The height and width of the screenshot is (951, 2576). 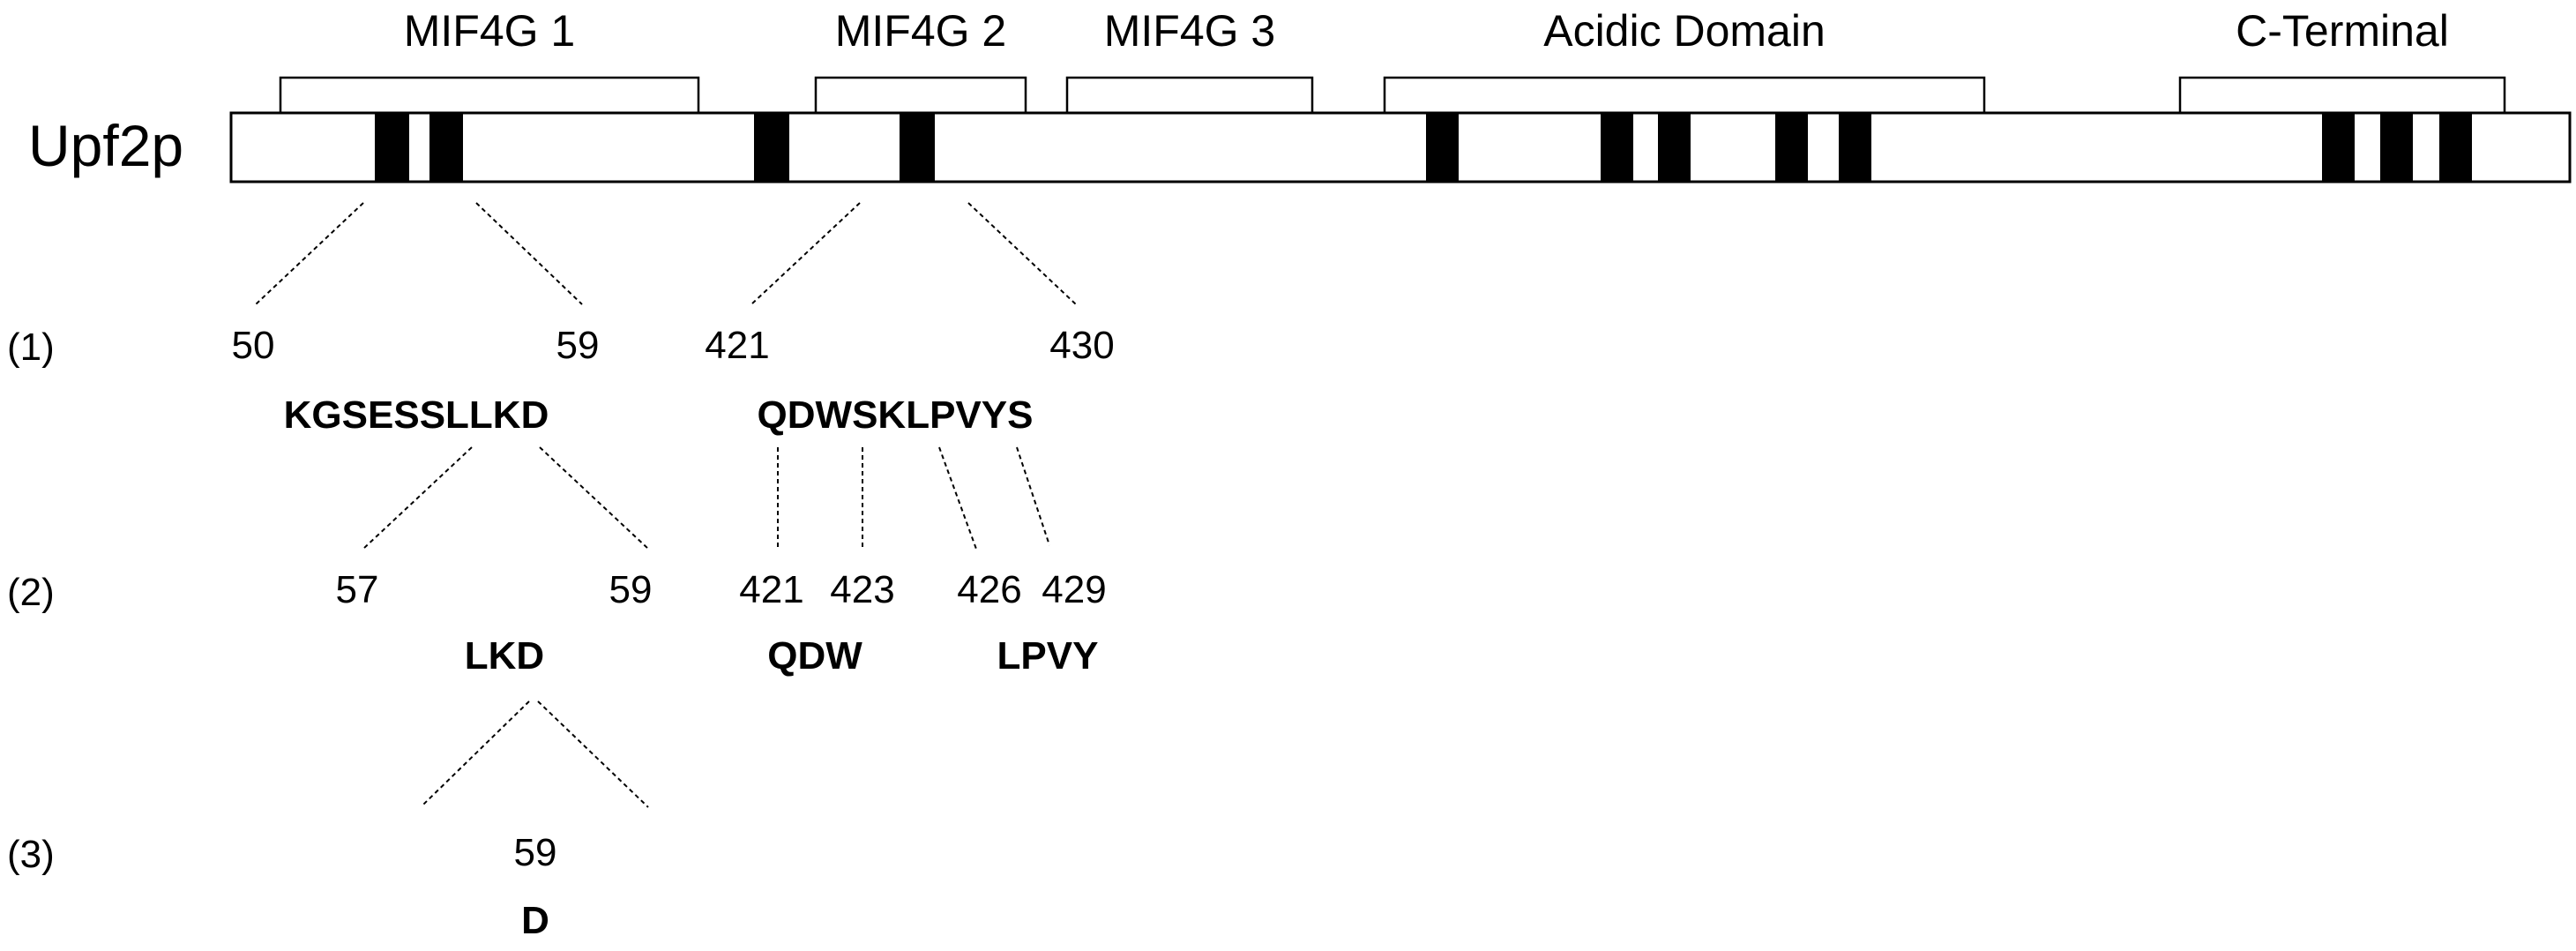 I want to click on sequence-label: QDWSKLPVYS, so click(x=895, y=415).